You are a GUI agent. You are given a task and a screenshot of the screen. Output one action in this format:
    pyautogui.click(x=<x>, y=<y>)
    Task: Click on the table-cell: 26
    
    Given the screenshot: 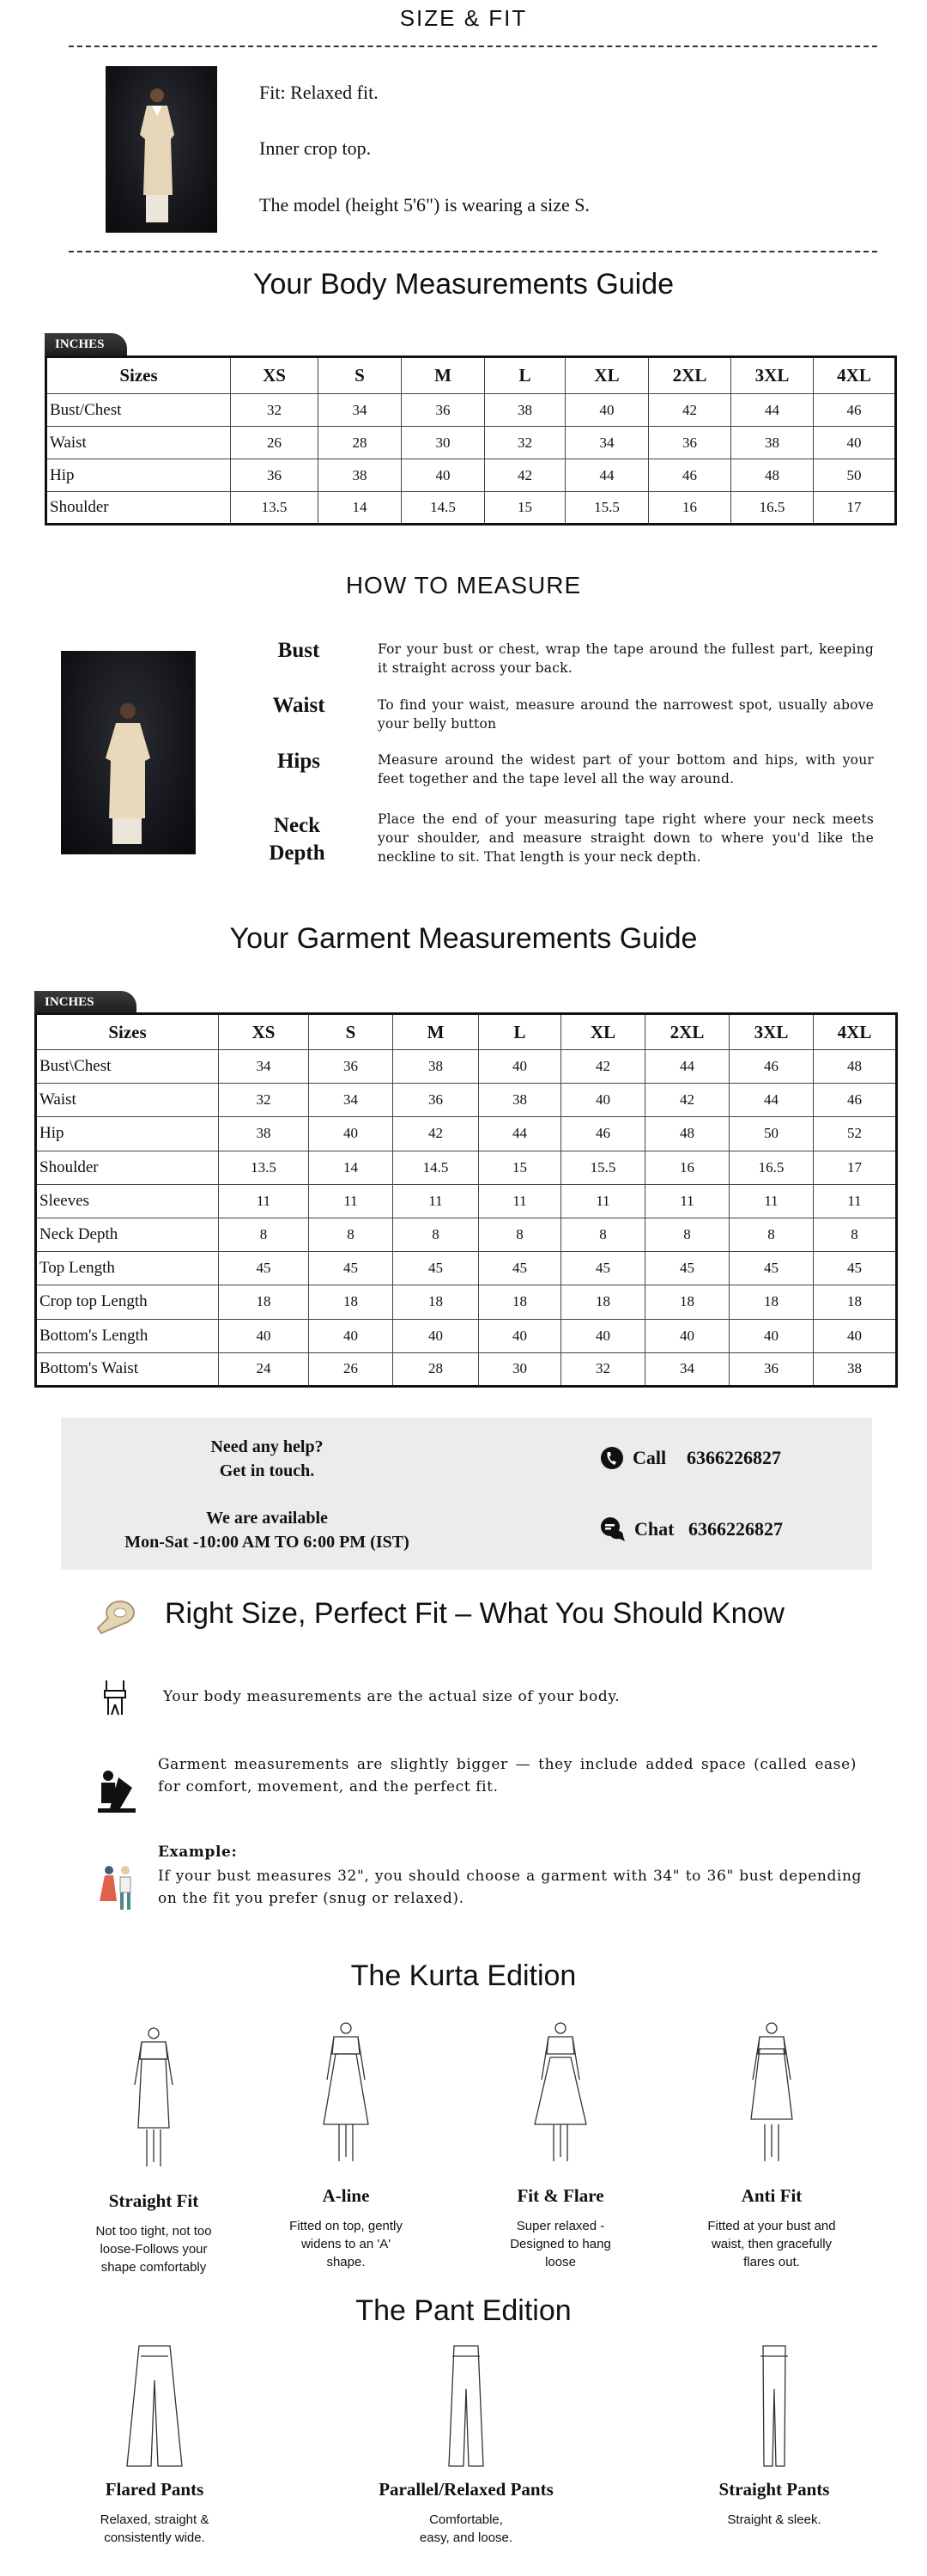 What is the action you would take?
    pyautogui.click(x=350, y=1369)
    